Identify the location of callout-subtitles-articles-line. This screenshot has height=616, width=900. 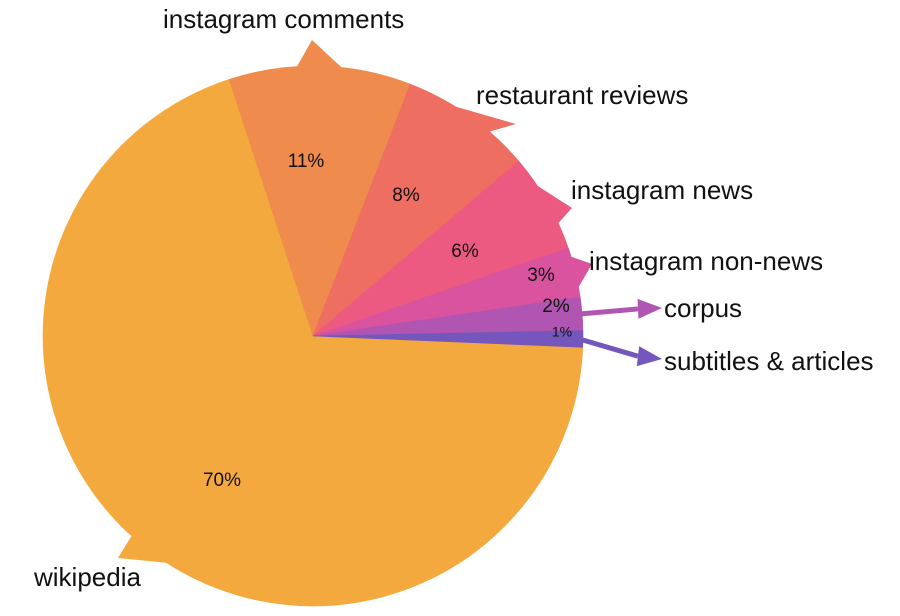
(608, 347).